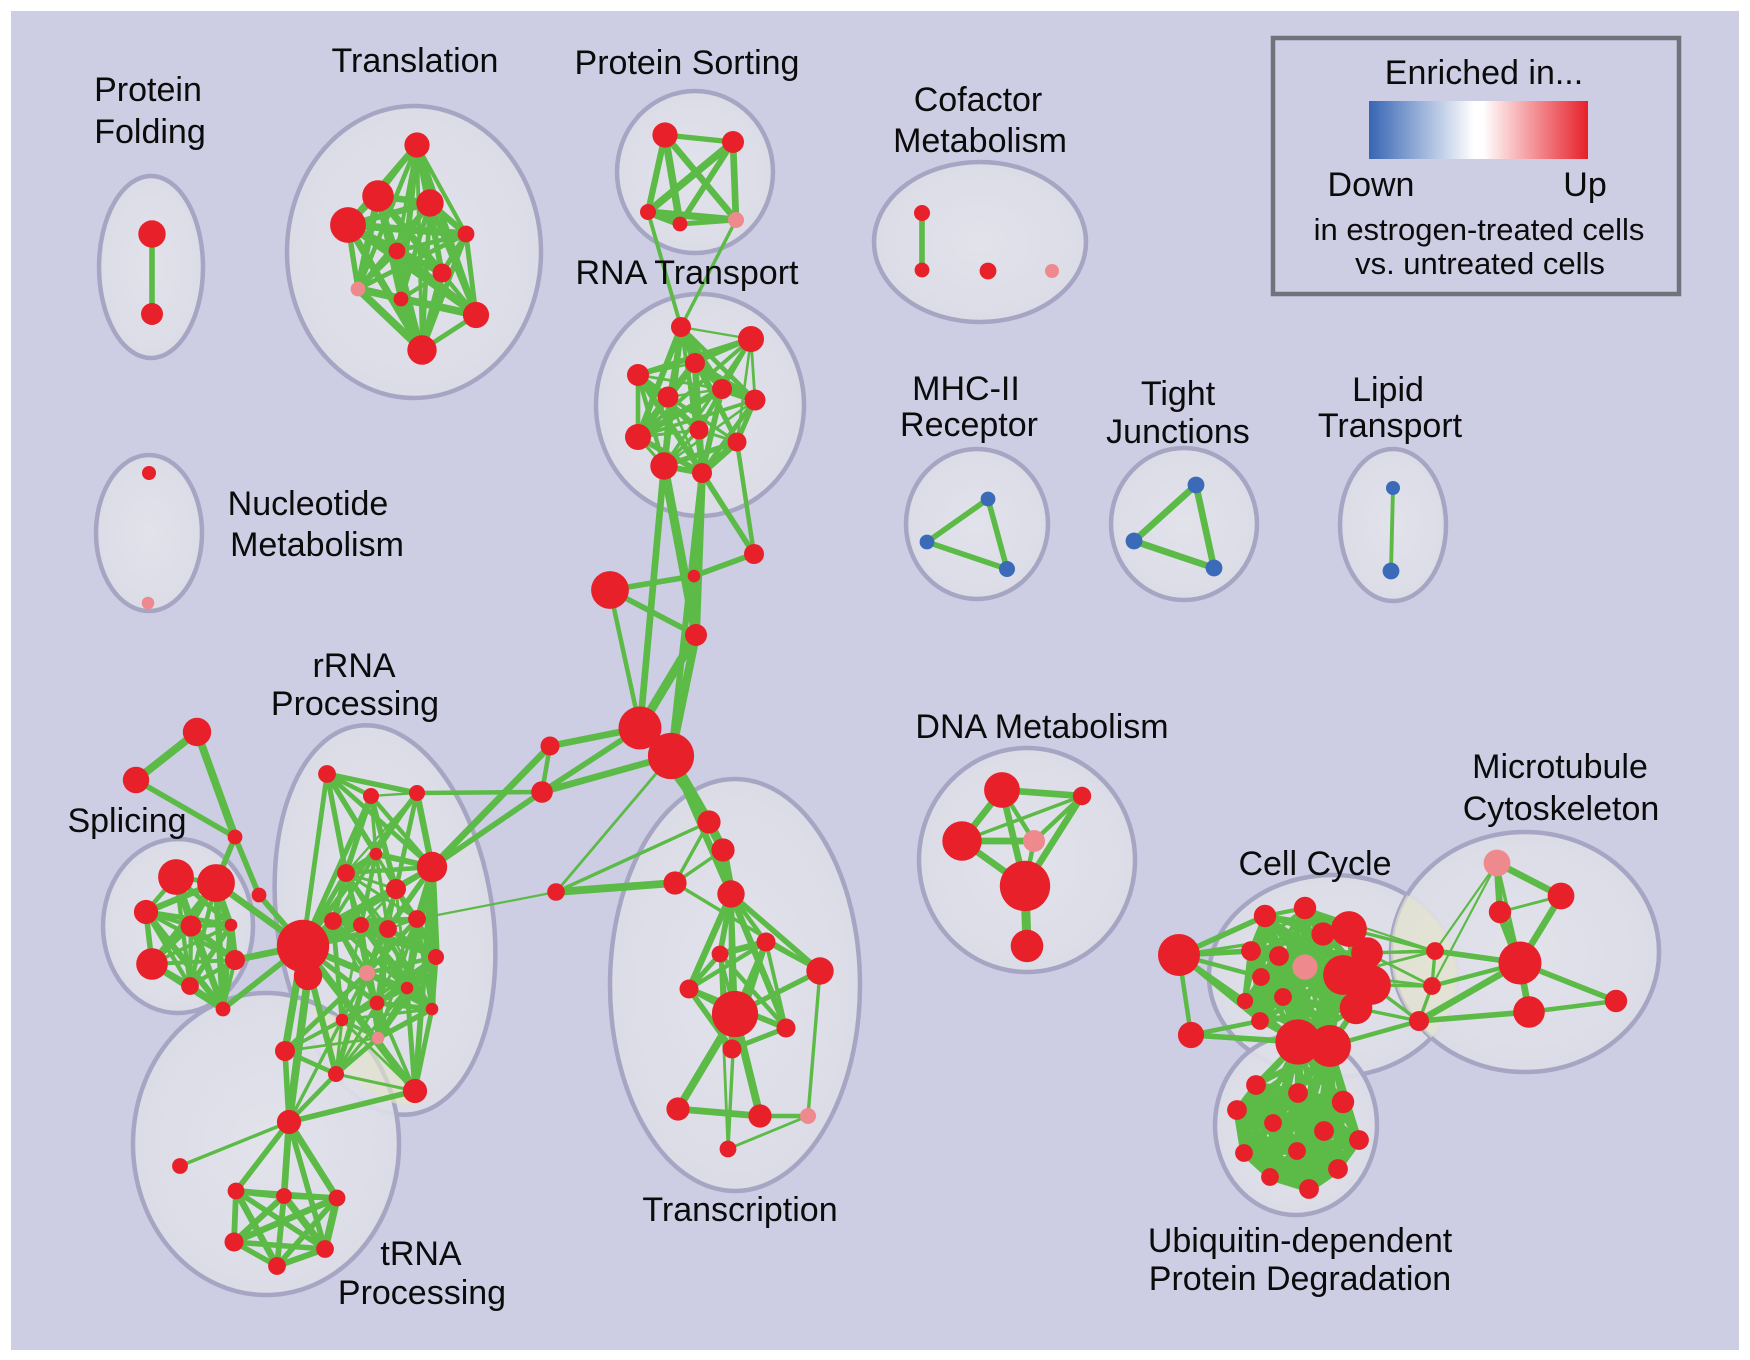 This screenshot has width=1750, height=1360. What do you see at coordinates (1300, 1279) in the screenshot?
I see `svg-text: Protein Degradation` at bounding box center [1300, 1279].